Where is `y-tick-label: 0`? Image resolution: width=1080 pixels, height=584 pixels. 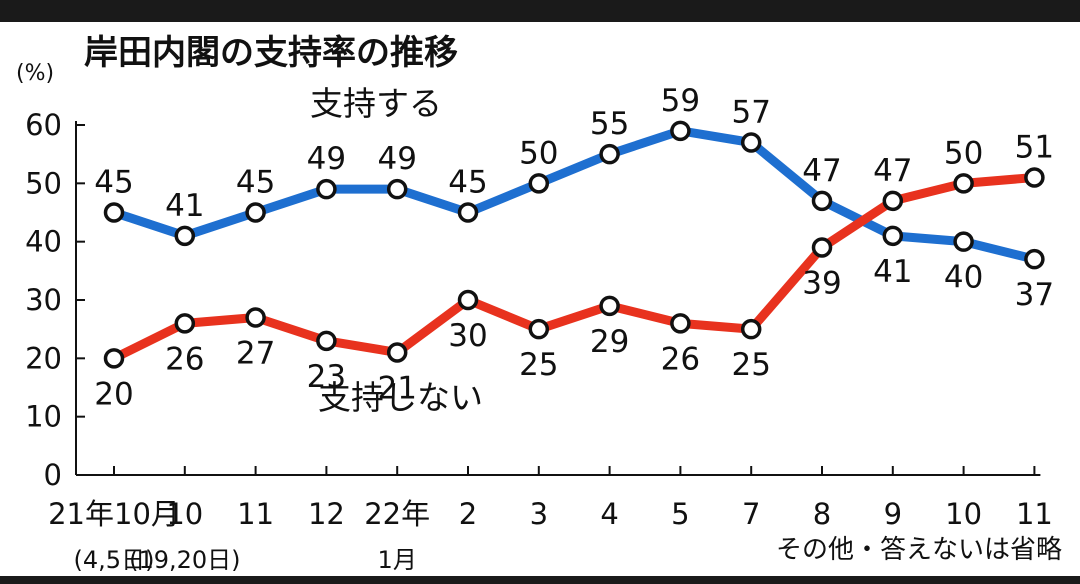 y-tick-label: 0 is located at coordinates (53, 475).